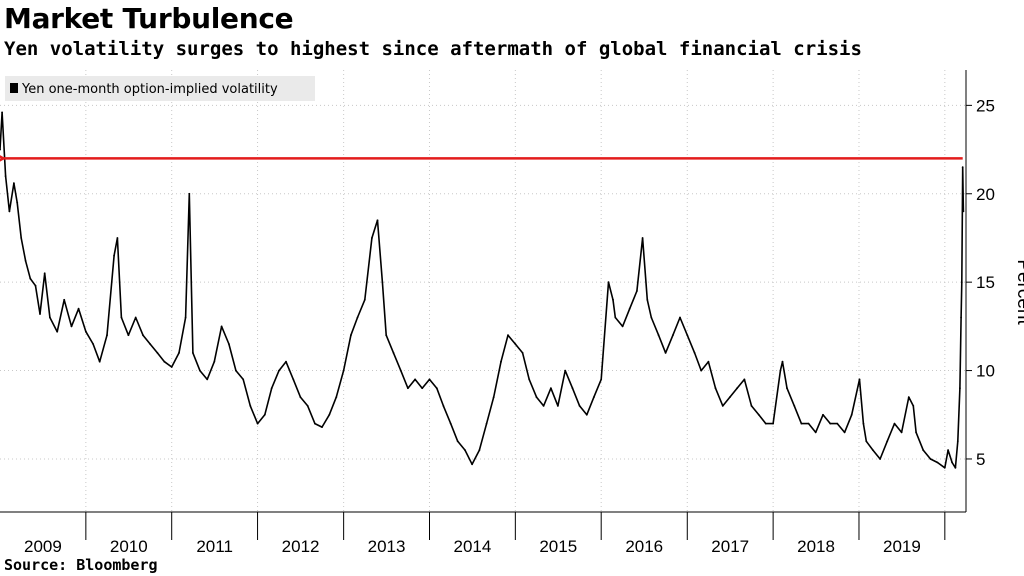 The image size is (1024, 576). What do you see at coordinates (81, 565) in the screenshot?
I see `source-note: Source: Bloomberg` at bounding box center [81, 565].